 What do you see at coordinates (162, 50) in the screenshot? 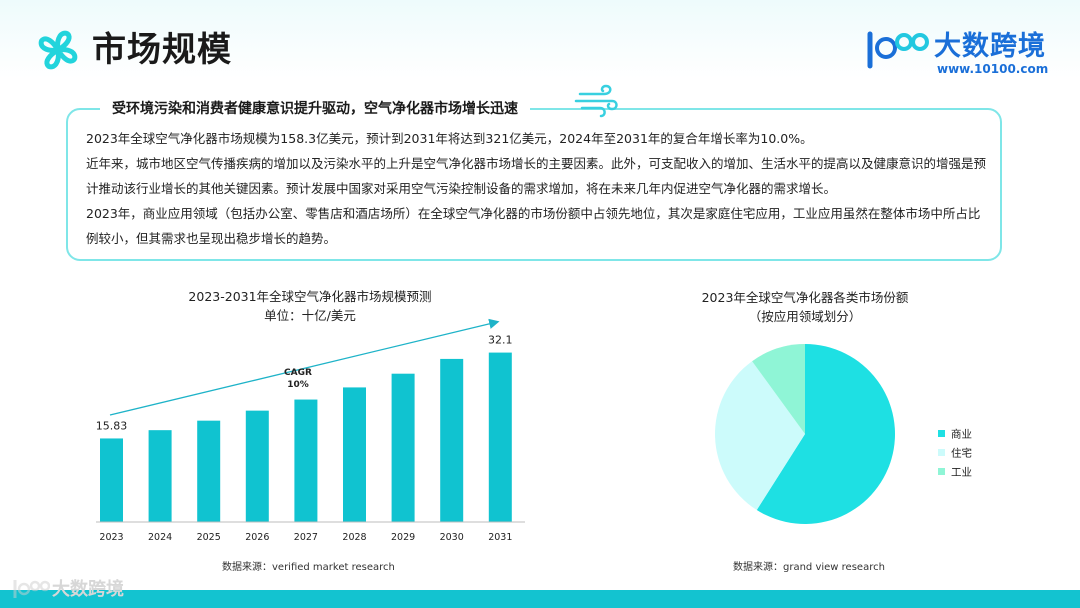
I see `page-title: 市场规模` at bounding box center [162, 50].